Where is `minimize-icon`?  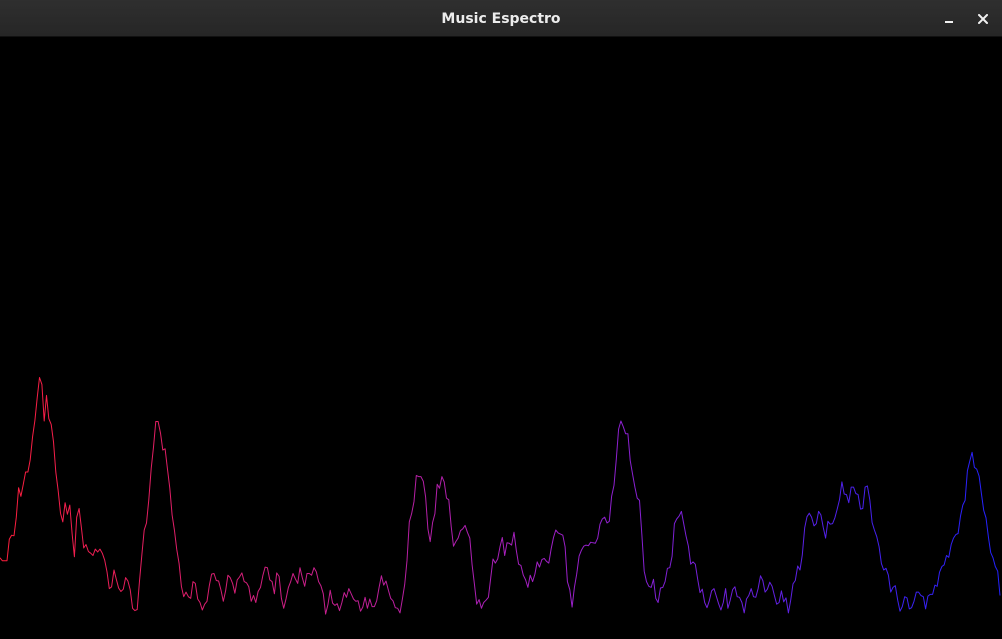
minimize-icon is located at coordinates (949, 22).